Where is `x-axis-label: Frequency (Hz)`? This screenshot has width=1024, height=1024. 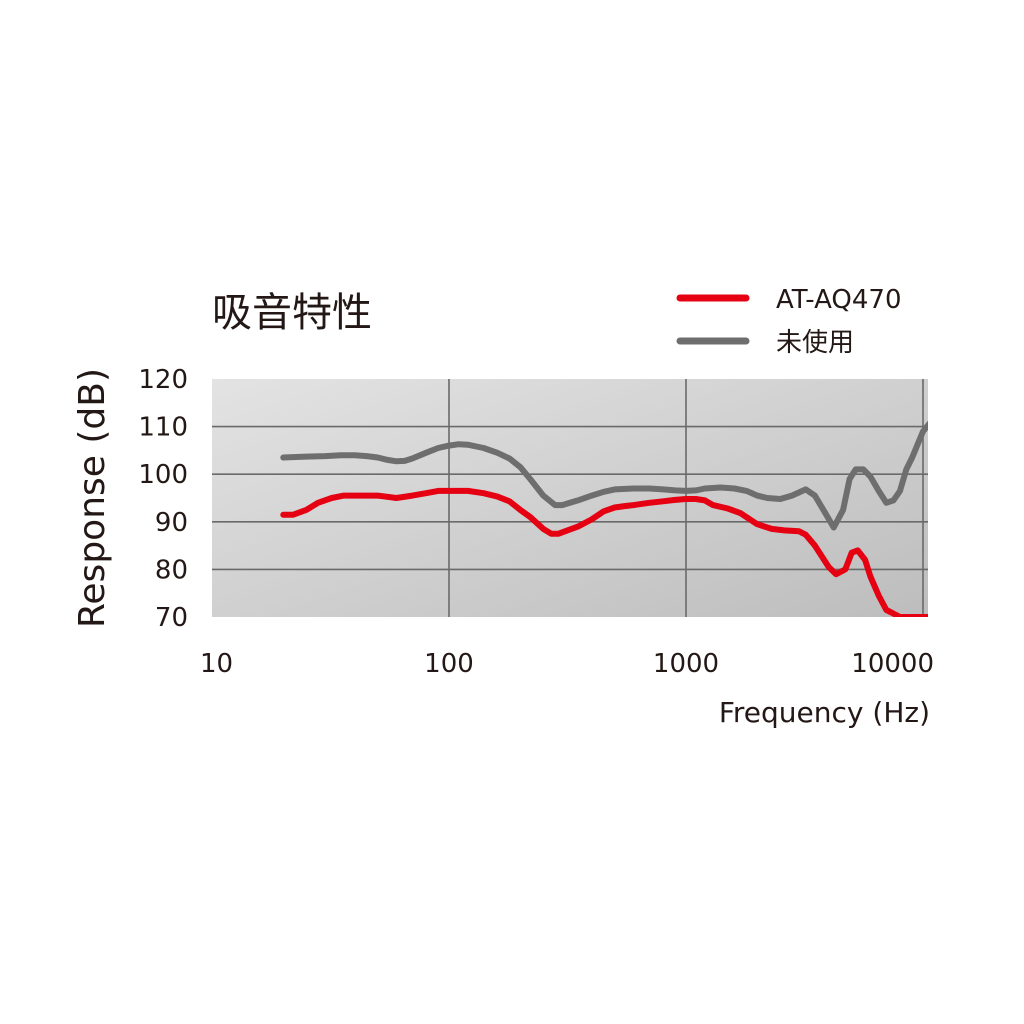 x-axis-label: Frequency (Hz) is located at coordinates (824, 712).